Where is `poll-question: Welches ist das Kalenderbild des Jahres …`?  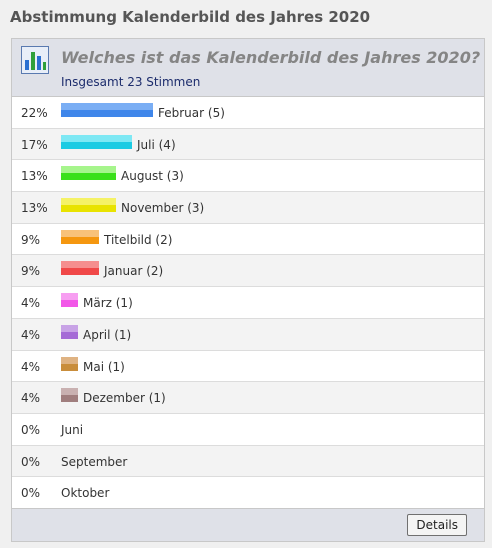 poll-question: Welches ist das Kalenderbild des Jahres … is located at coordinates (271, 57).